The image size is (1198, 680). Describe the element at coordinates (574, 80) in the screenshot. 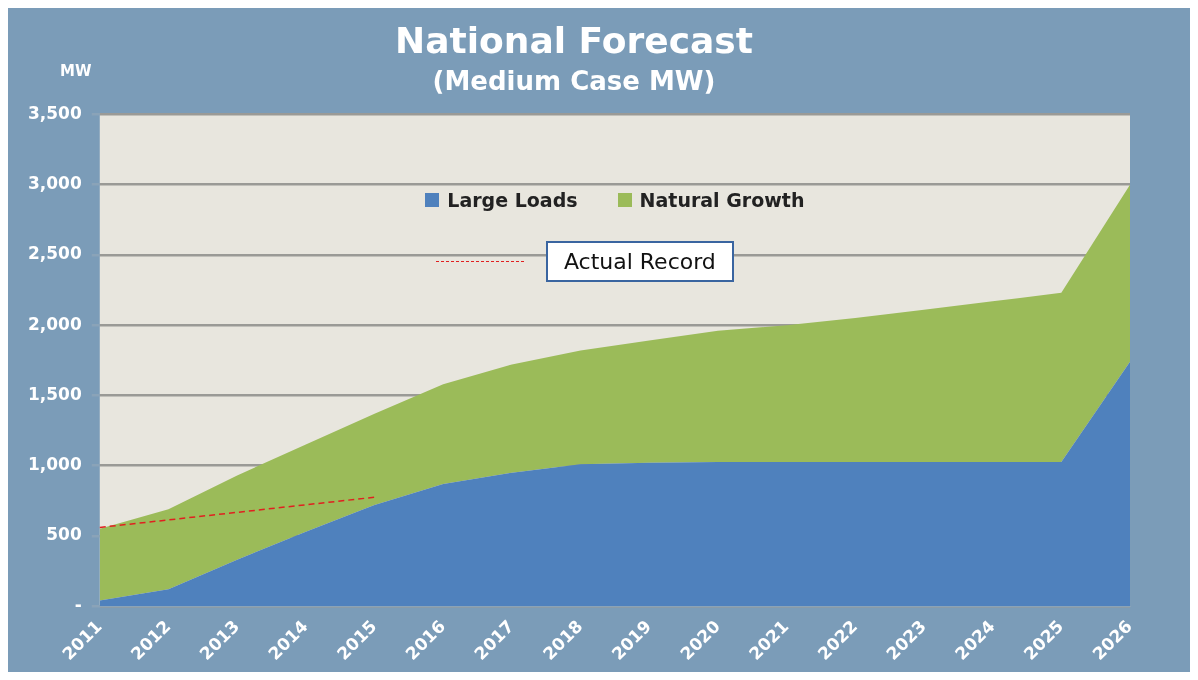

I see `chart-subtitle: (Medium Case MW)` at that location.